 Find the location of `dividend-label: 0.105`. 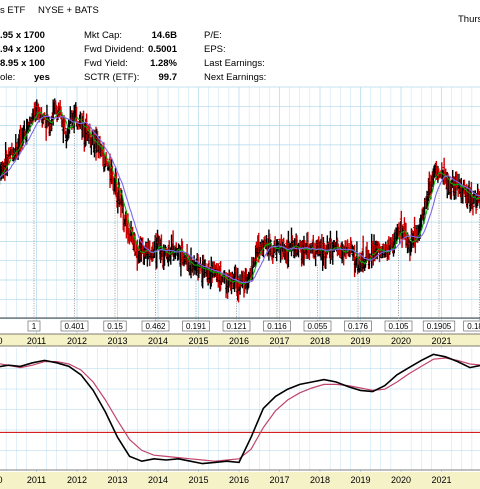

dividend-label: 0.105 is located at coordinates (398, 326).